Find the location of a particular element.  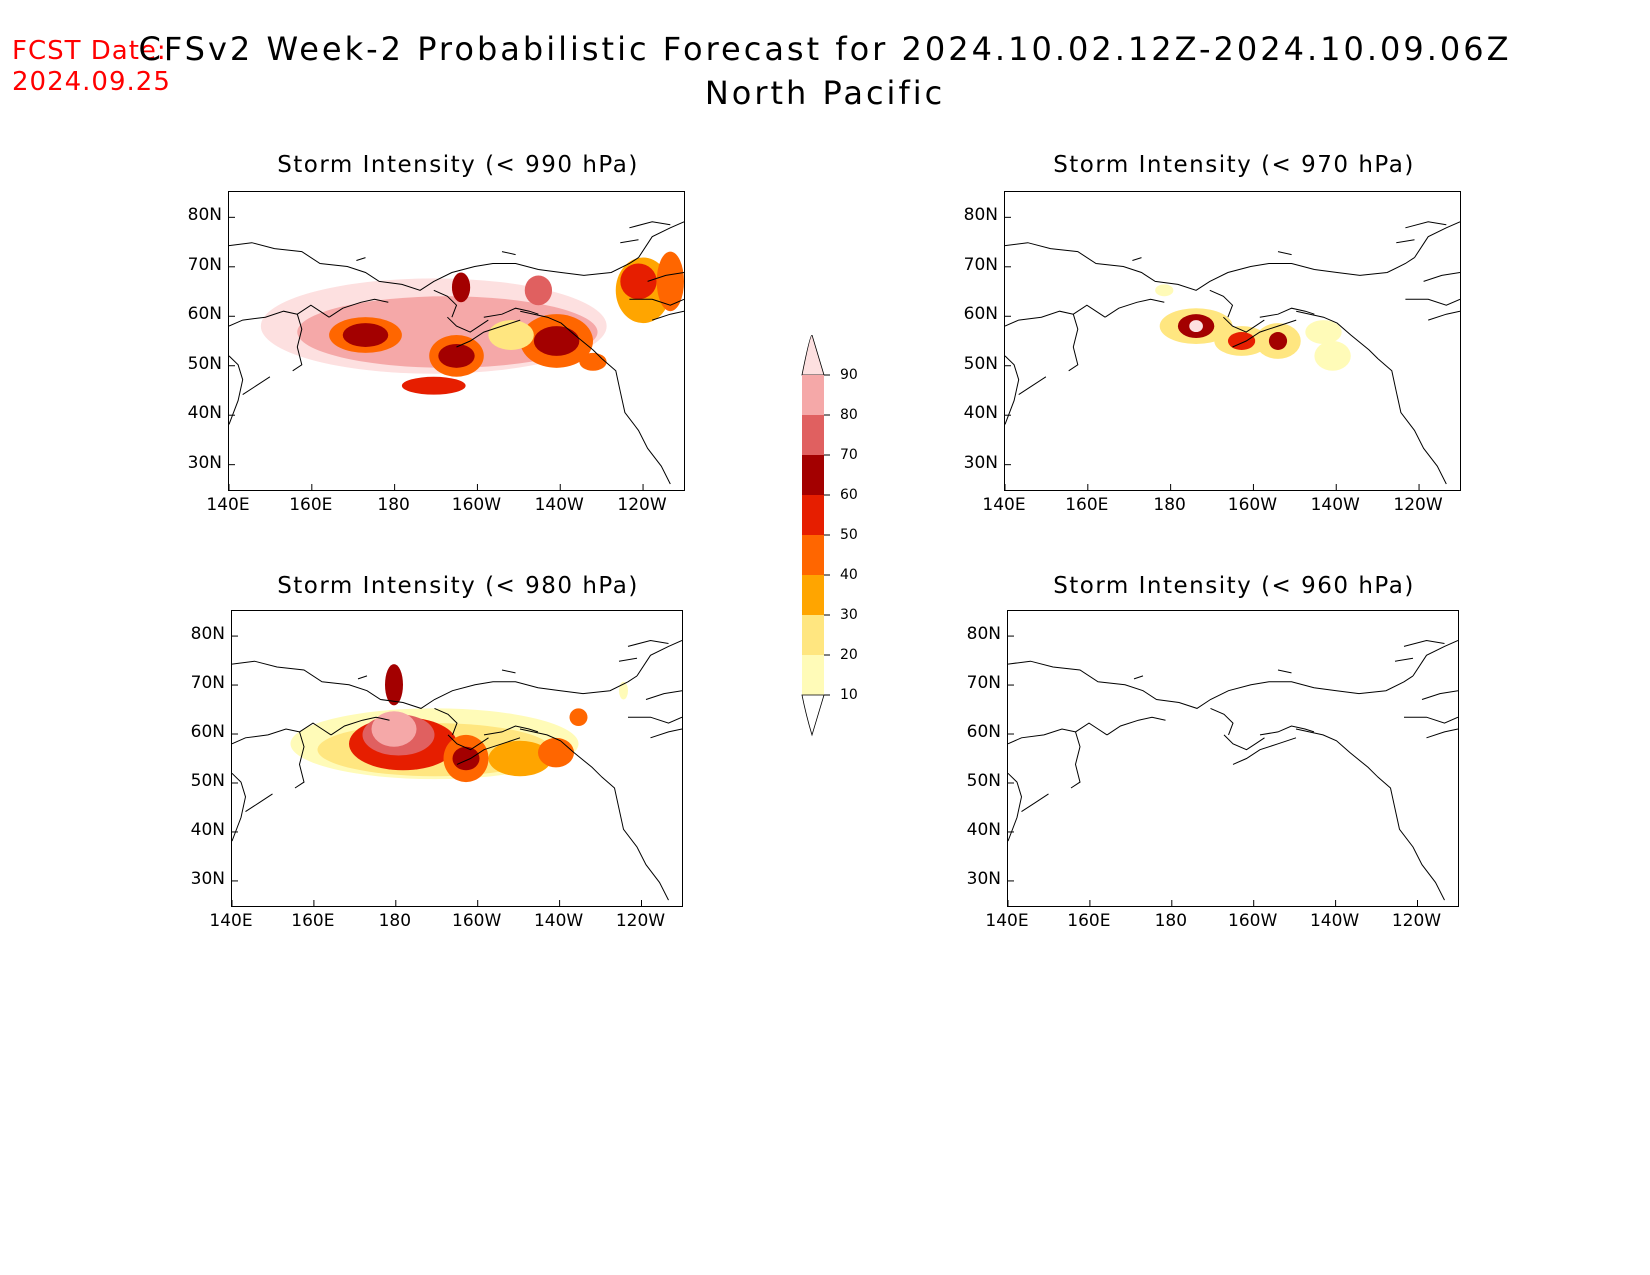

forecast-date-value: 2024.09.25 is located at coordinates (91, 82).